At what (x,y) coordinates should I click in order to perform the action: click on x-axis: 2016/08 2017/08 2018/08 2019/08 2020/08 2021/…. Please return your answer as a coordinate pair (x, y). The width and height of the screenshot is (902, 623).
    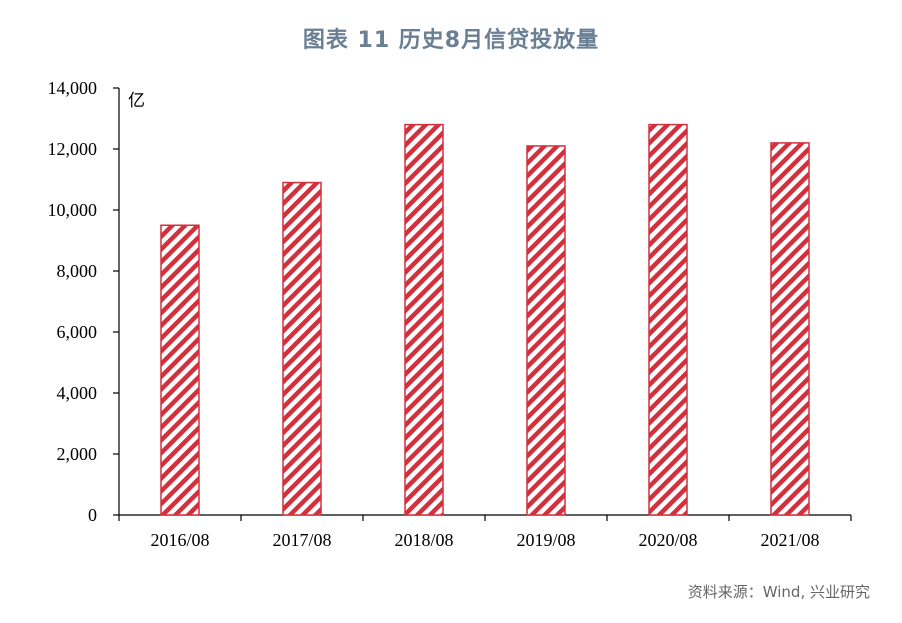
    Looking at the image, I should click on (485, 532).